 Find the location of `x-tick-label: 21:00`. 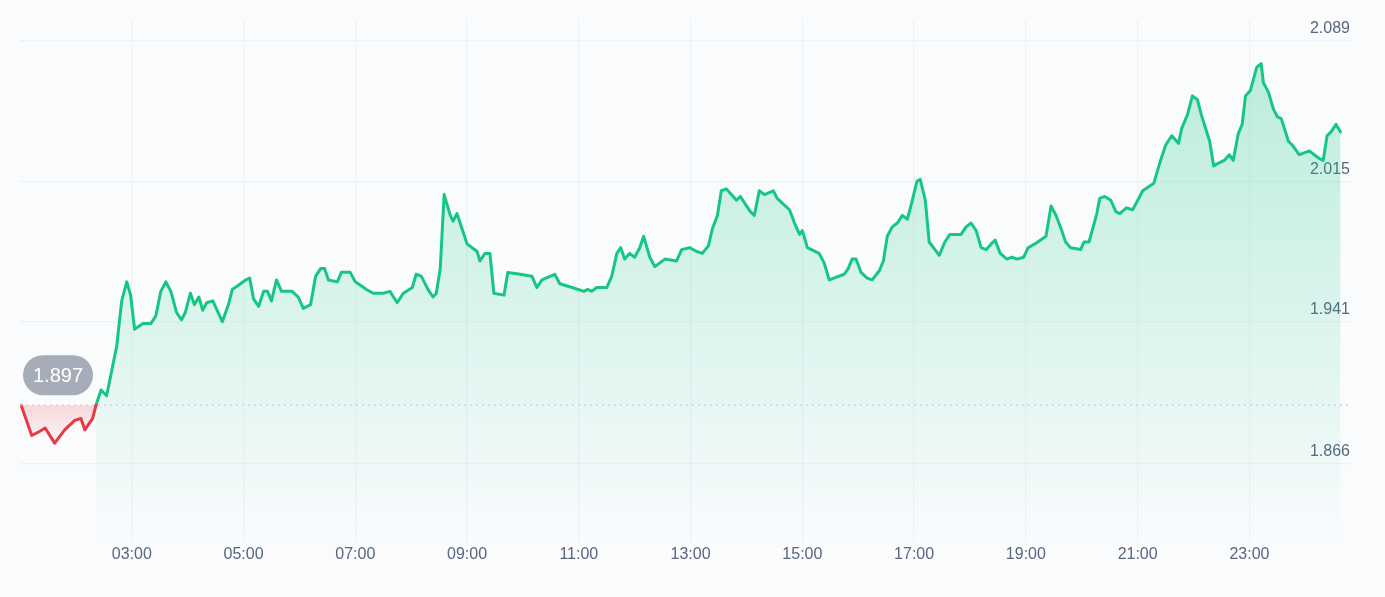

x-tick-label: 21:00 is located at coordinates (1137, 553).